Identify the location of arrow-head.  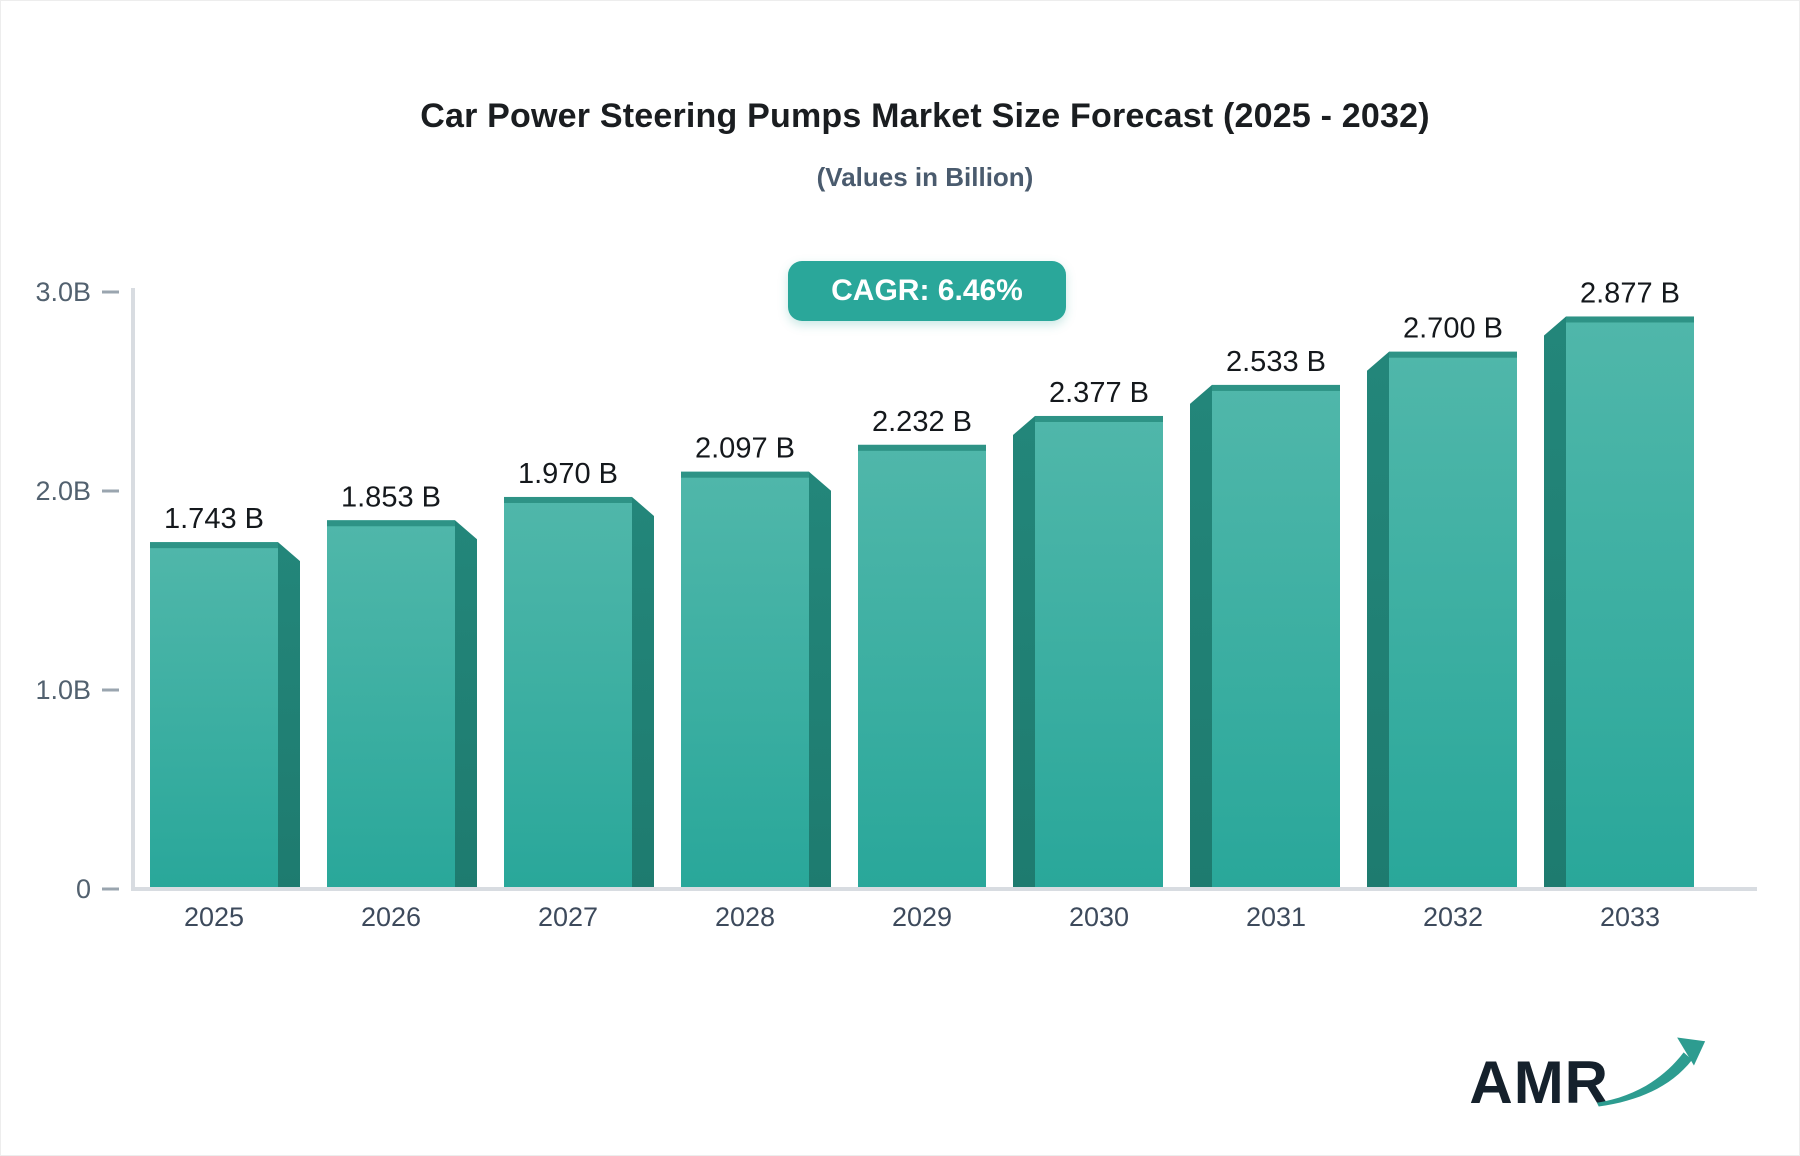
(1691, 1051).